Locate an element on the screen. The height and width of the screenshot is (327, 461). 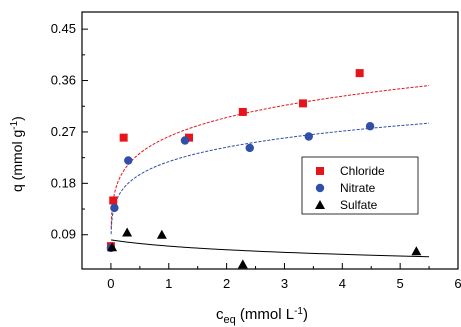
legend-label-sulfate: Sulfate is located at coordinates (359, 205).